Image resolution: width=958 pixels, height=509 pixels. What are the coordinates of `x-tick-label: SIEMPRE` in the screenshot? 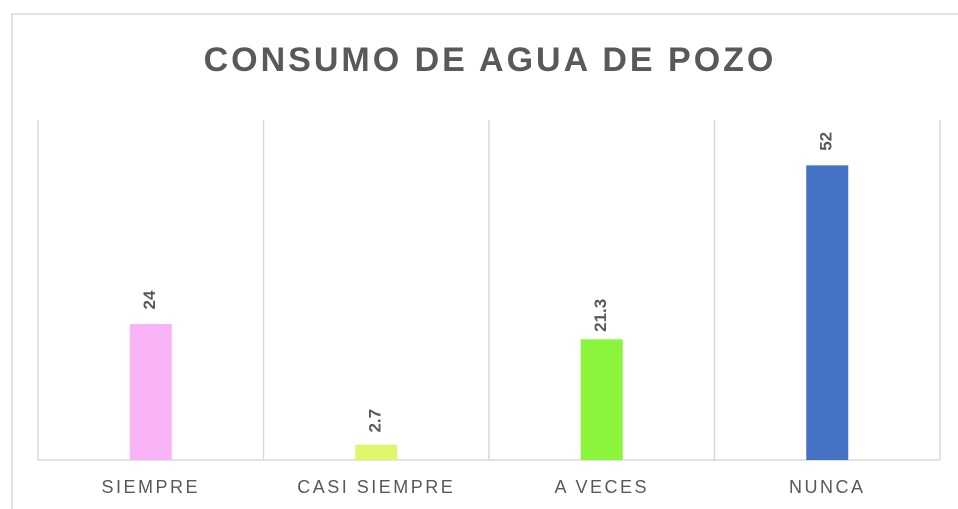 It's located at (150, 487).